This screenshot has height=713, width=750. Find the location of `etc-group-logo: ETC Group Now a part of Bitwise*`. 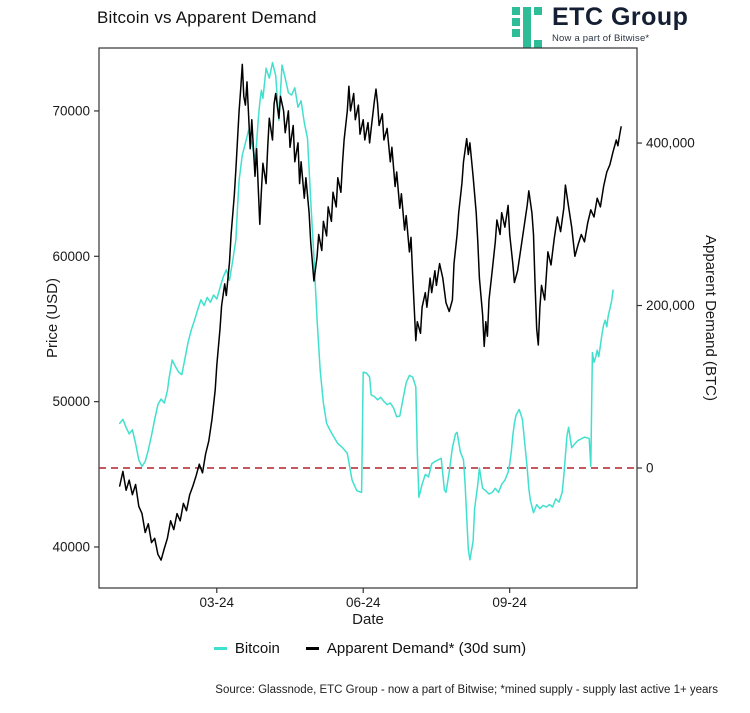

etc-group-logo: ETC Group Now a part of Bitwise* is located at coordinates (600, 26).